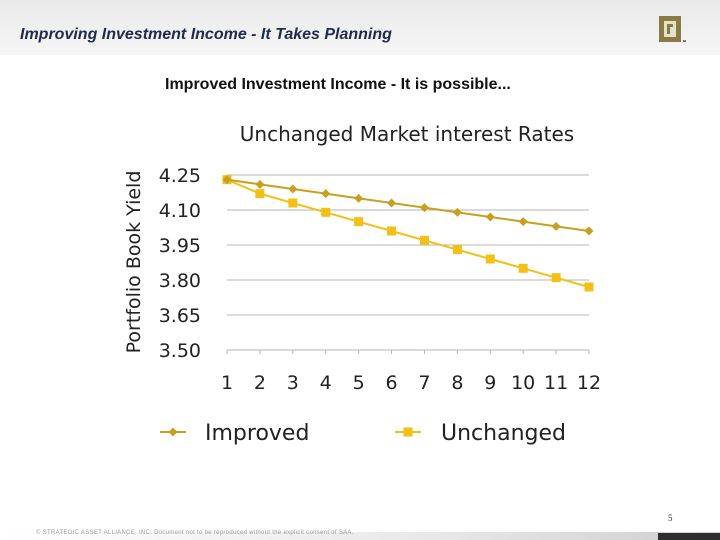 The height and width of the screenshot is (540, 720). What do you see at coordinates (180, 211) in the screenshot?
I see `y-tick-label: 4.10` at bounding box center [180, 211].